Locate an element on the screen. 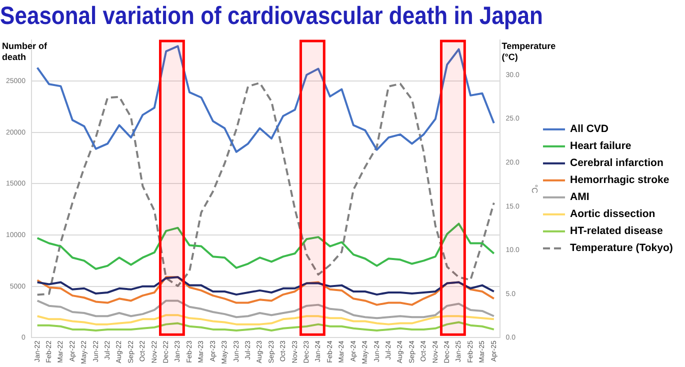  legend-label: AMI is located at coordinates (580, 197).